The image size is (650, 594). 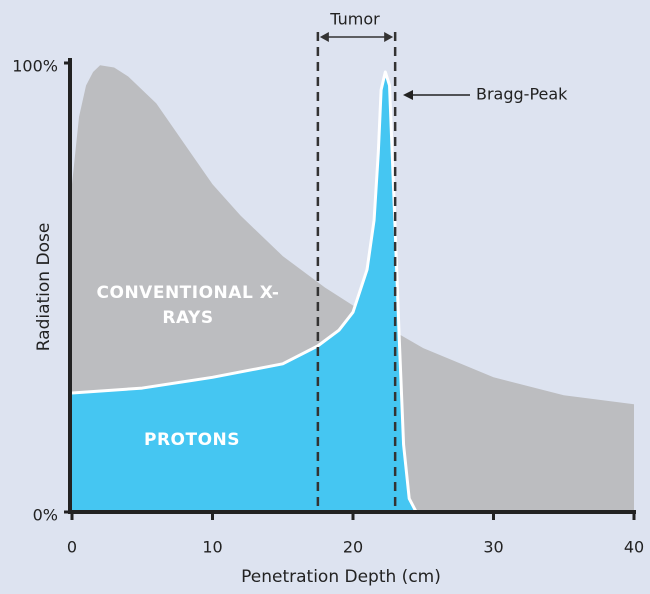 What do you see at coordinates (188, 305) in the screenshot?
I see `xray-label: CONVENTIONAL X-RAYS` at bounding box center [188, 305].